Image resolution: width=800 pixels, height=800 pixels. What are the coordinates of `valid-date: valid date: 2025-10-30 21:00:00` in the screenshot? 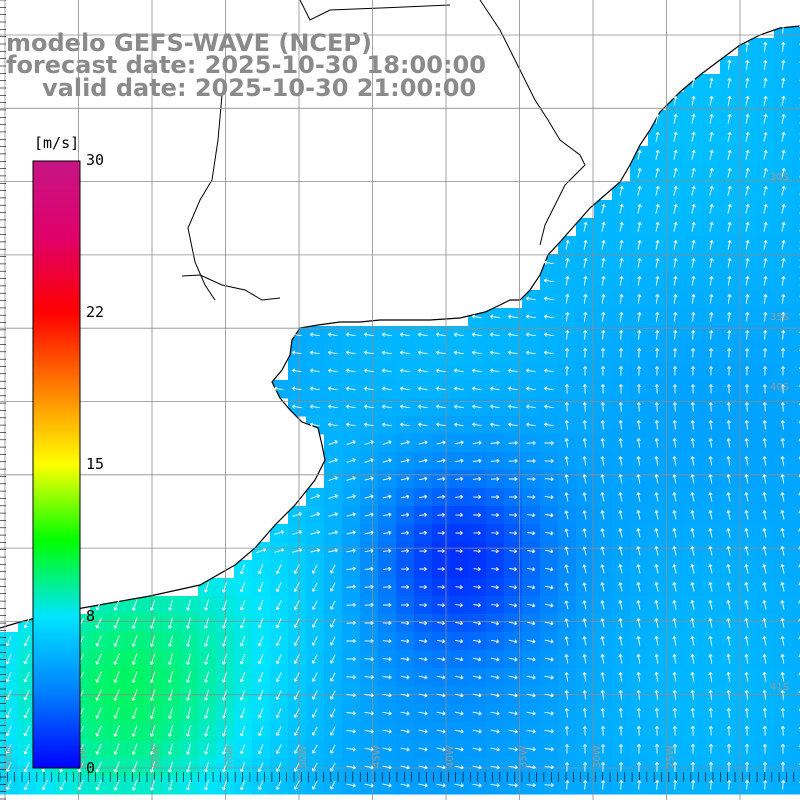 It's located at (259, 88).